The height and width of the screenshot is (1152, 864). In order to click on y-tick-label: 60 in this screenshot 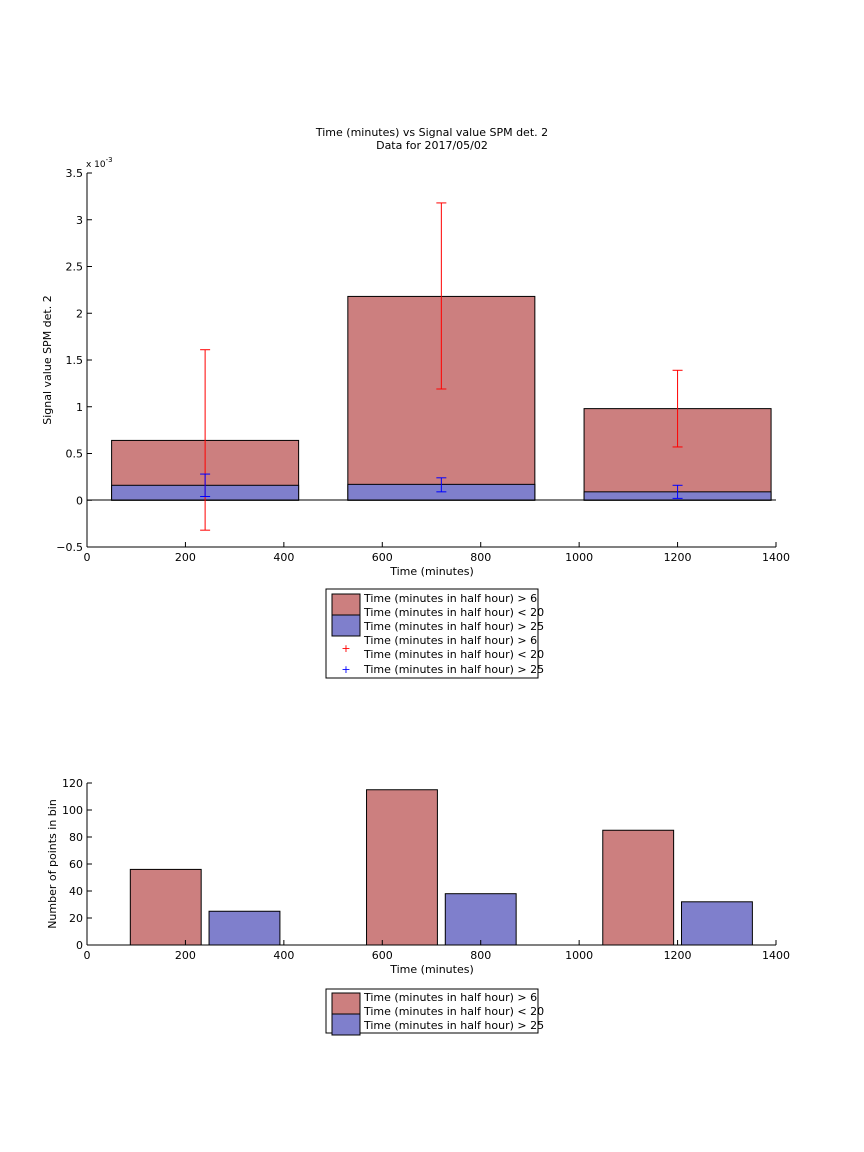, I will do `click(76, 864)`.